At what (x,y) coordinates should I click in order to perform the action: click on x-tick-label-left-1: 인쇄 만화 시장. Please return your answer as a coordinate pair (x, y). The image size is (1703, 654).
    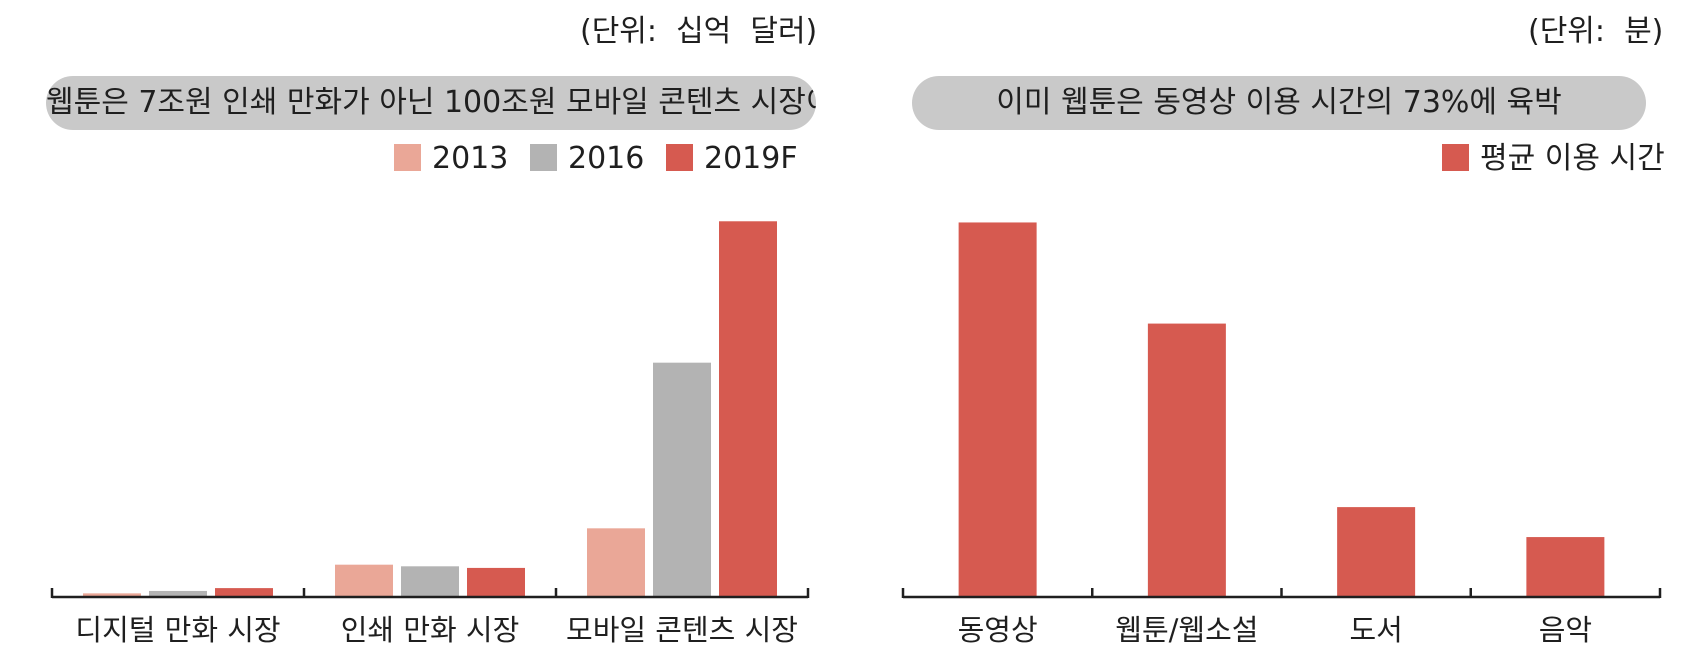
    Looking at the image, I should click on (430, 630).